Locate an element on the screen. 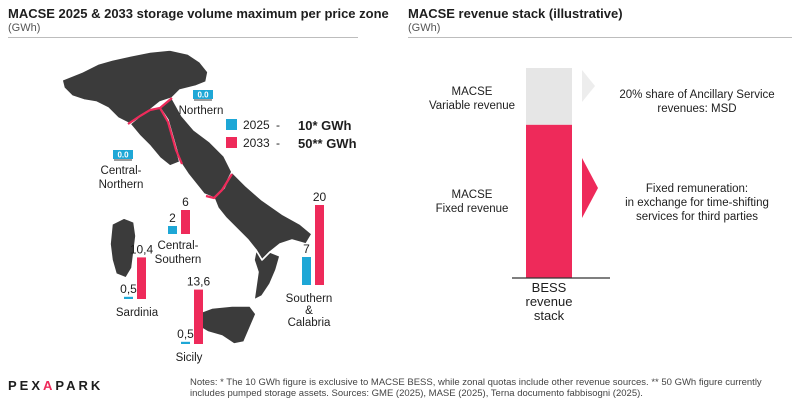  chart-legend: 2025 - 10* GWh 2033 - 50** GWh is located at coordinates (291, 134).